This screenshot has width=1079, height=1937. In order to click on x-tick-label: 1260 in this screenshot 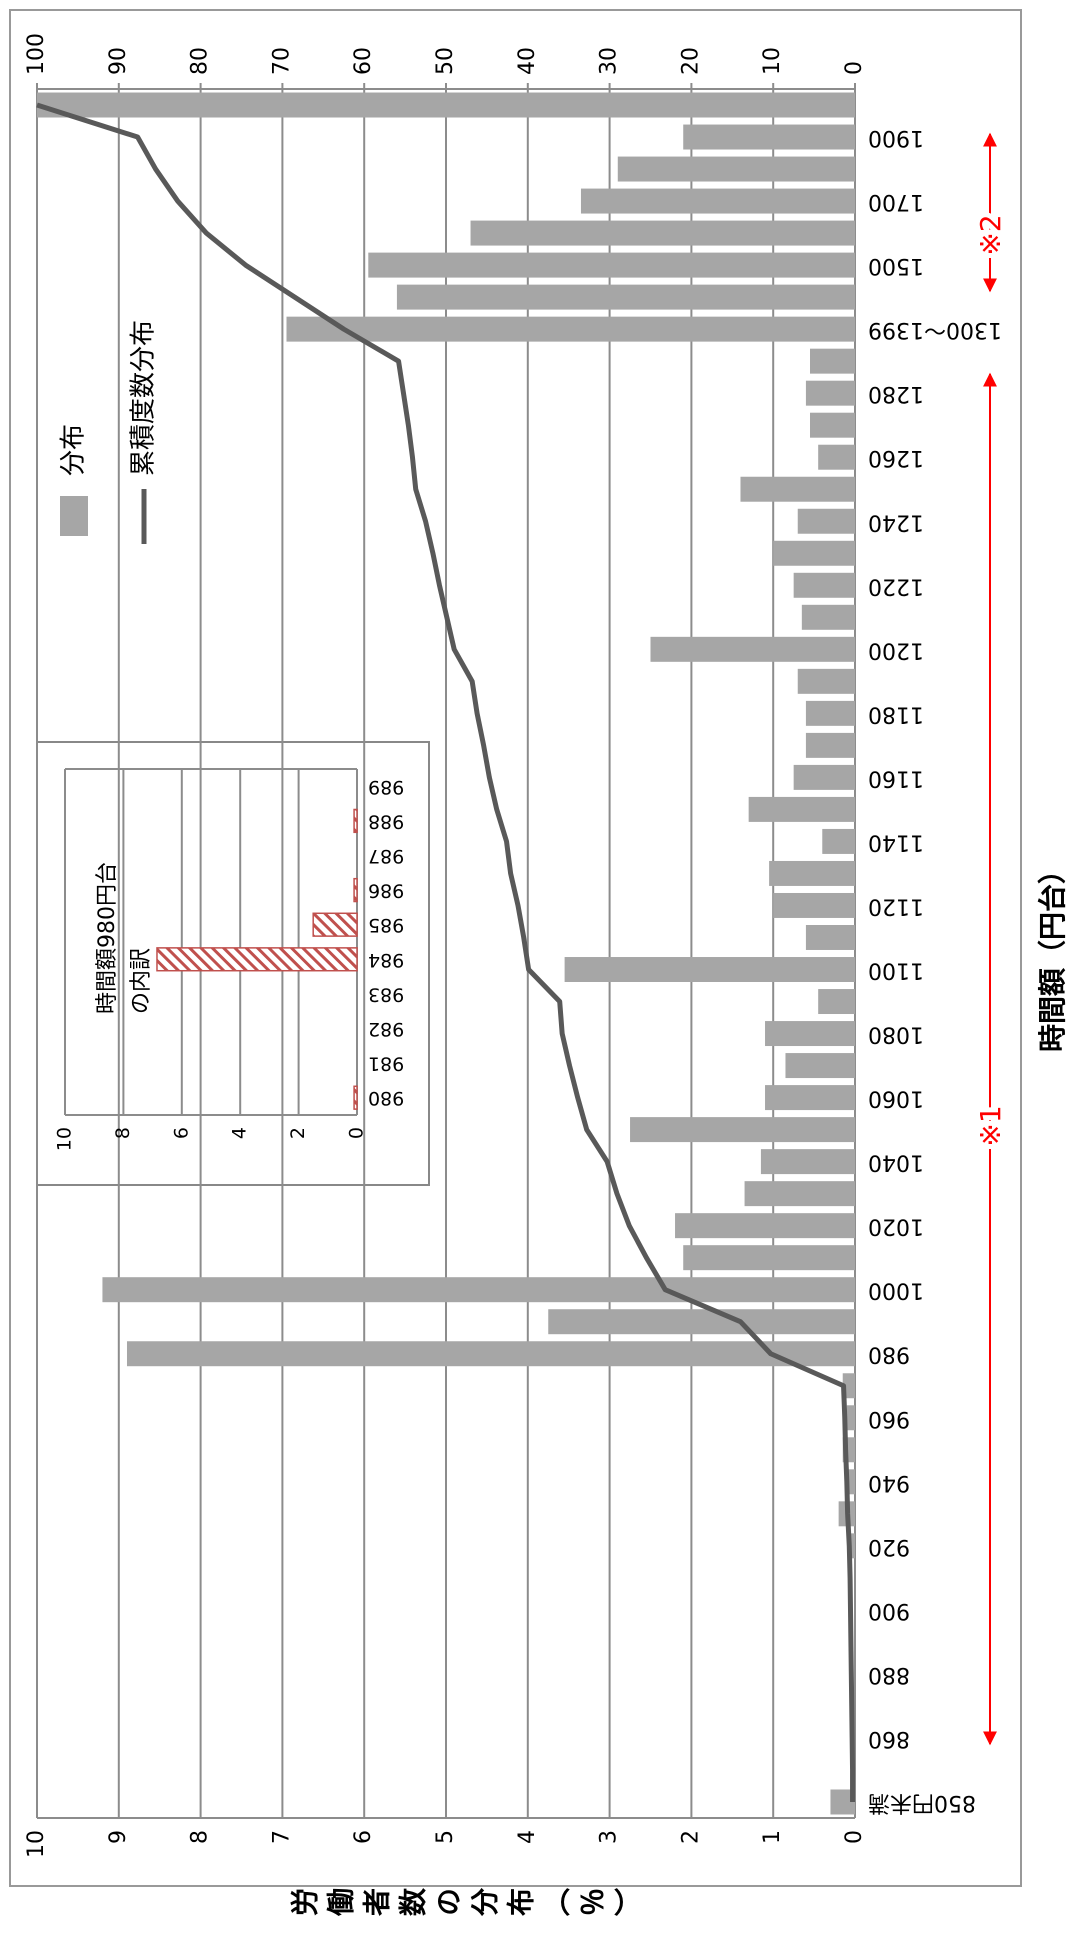, I will do `click(896, 457)`.